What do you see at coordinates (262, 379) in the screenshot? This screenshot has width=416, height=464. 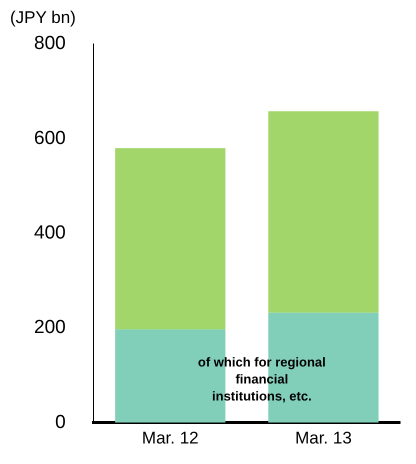 I see `series-label: of which for regional financial institutions, etc.` at bounding box center [262, 379].